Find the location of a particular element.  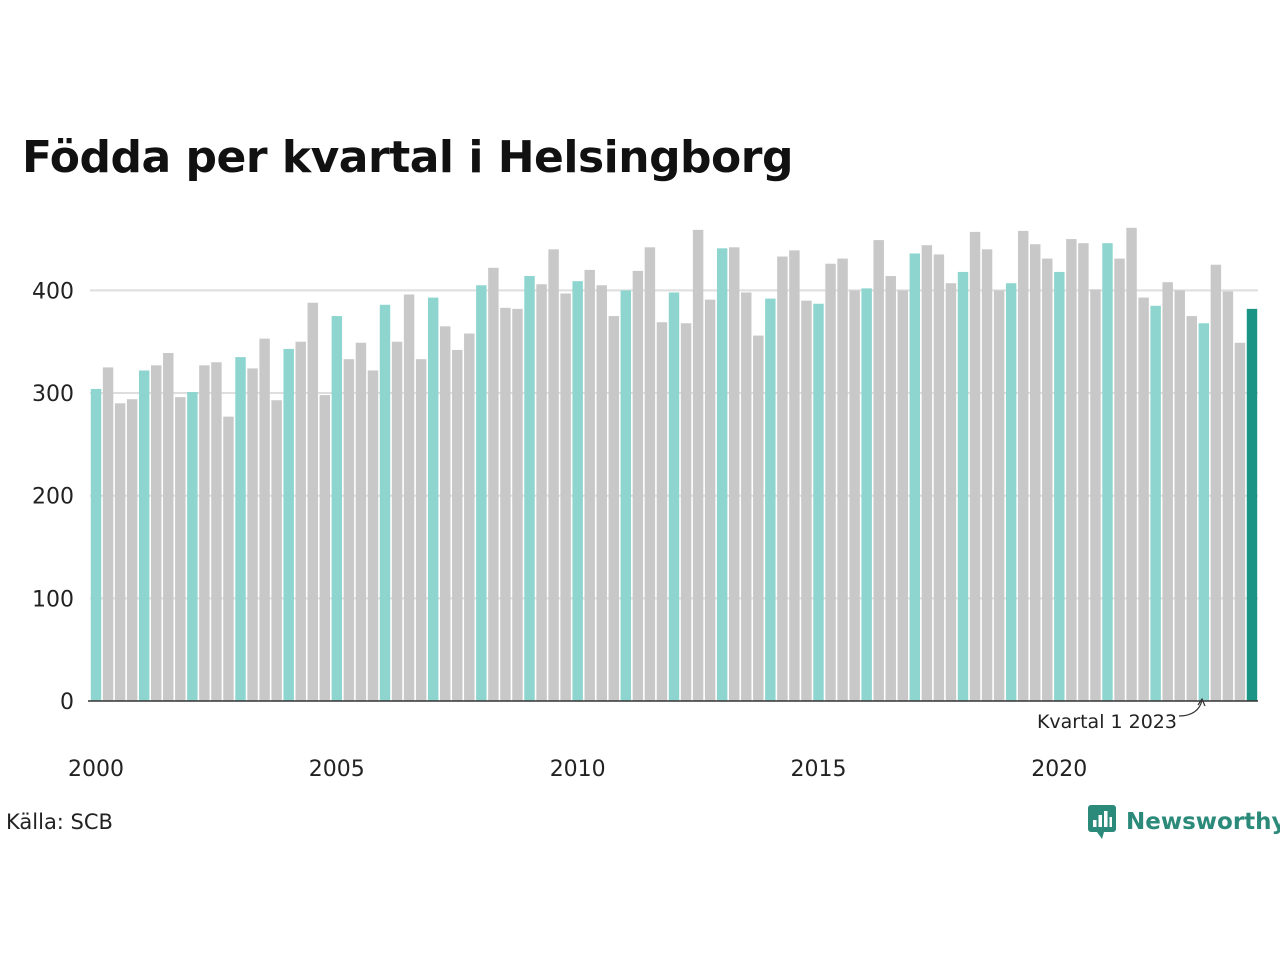

y-tick-label: 300 is located at coordinates (53, 394).